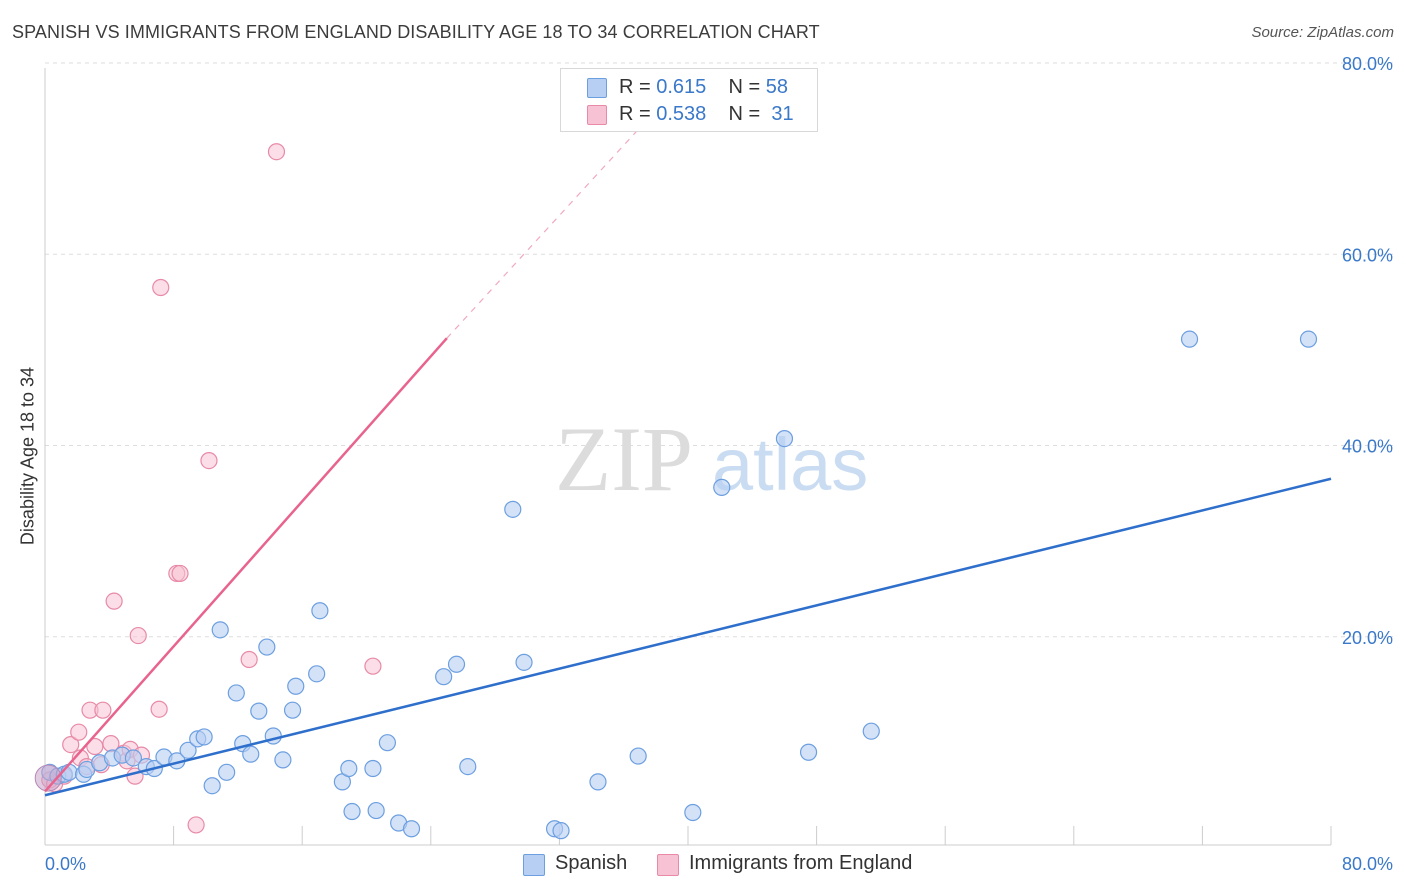 The height and width of the screenshot is (892, 1406). Describe the element at coordinates (689, 100) in the screenshot. I see `stats-legend: R = 0.615 N = 58 R = 0.538 N = 31` at that location.